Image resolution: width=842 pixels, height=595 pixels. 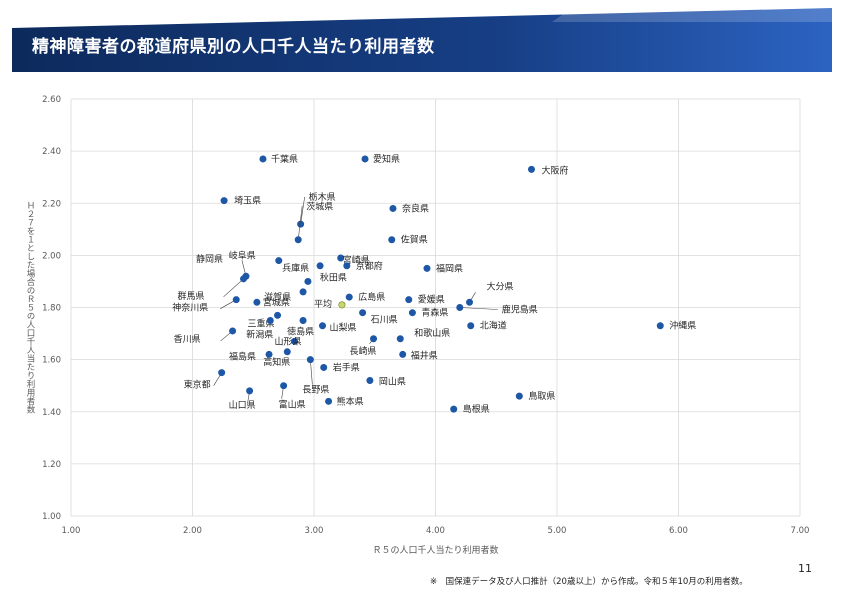 I want to click on data-label: 富山県, so click(x=292, y=405).